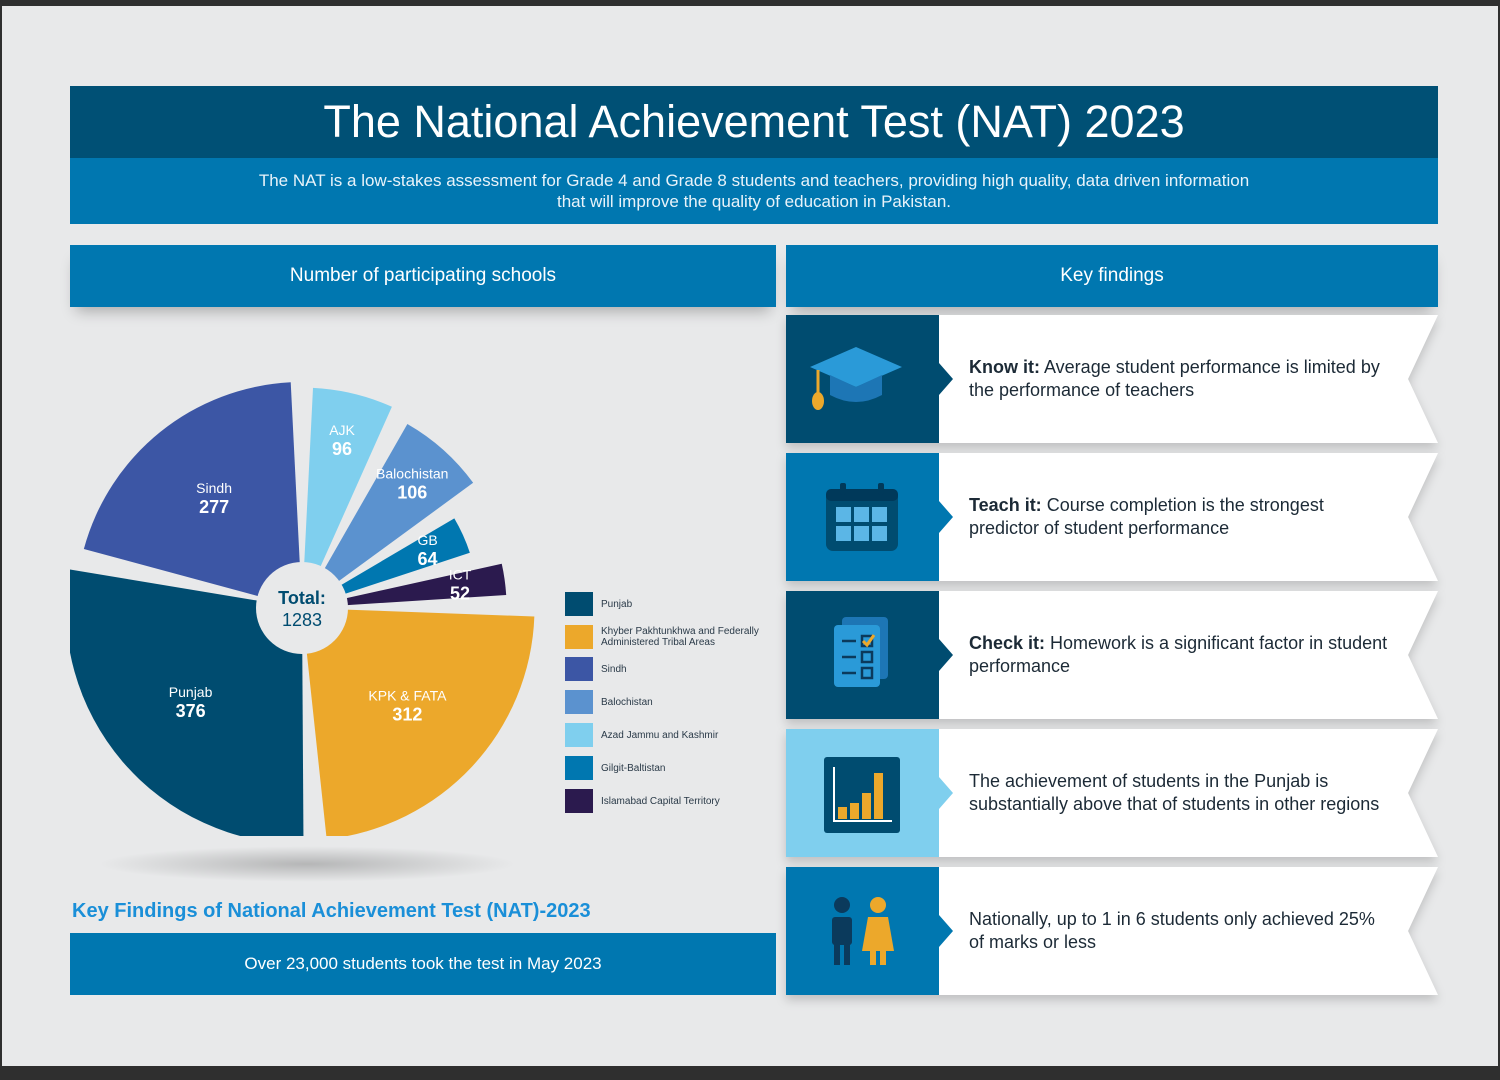 The height and width of the screenshot is (1080, 1500). What do you see at coordinates (460, 575) in the screenshot?
I see `slice-label: ICT` at bounding box center [460, 575].